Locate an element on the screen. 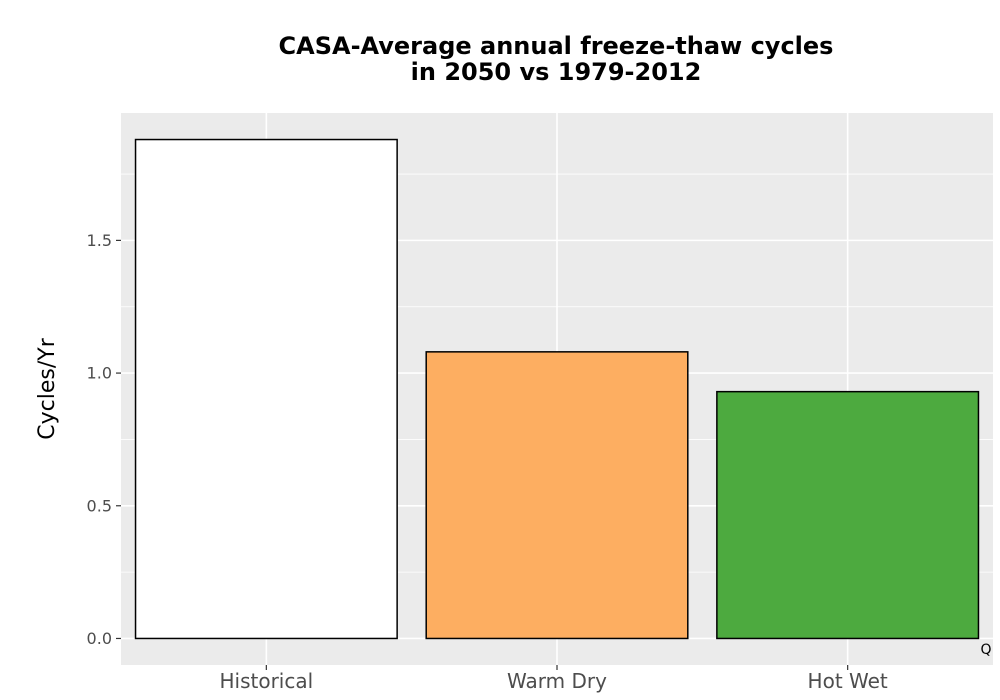  bar-hot-wet is located at coordinates (848, 515).